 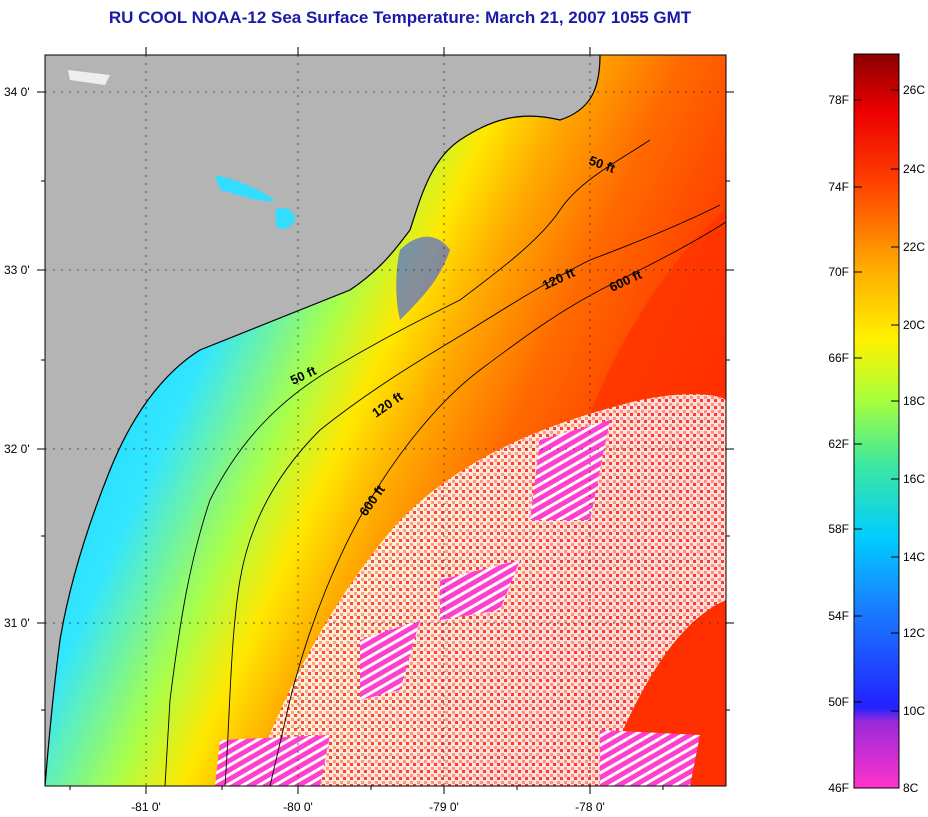 I want to click on lon-tick-label: -80 0', so click(x=298, y=807).